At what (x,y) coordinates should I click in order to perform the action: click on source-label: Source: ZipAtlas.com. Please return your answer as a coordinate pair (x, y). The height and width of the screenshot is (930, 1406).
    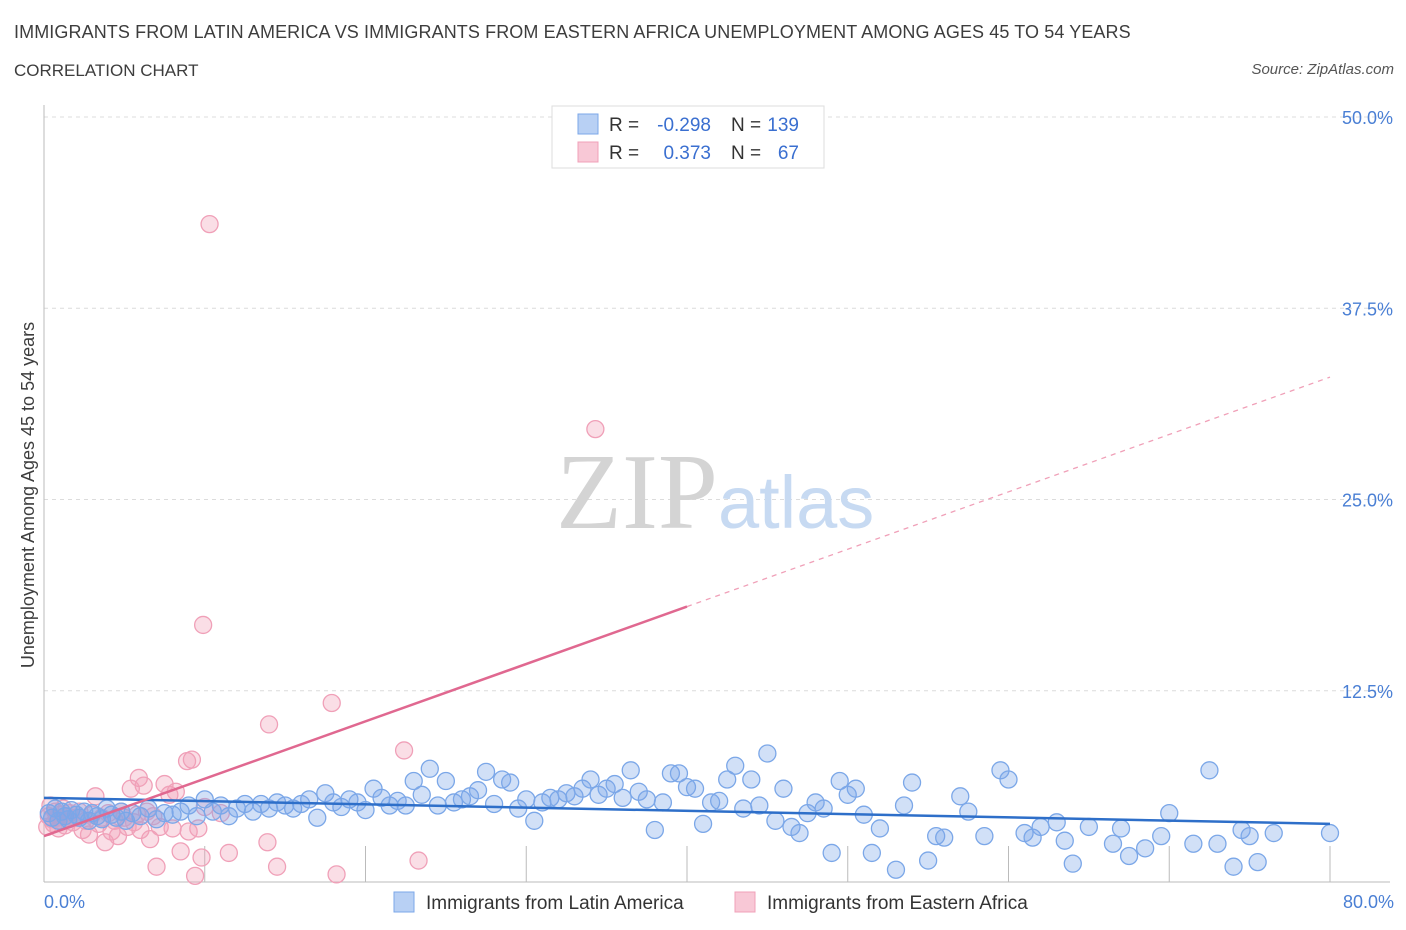
    Looking at the image, I should click on (1322, 69).